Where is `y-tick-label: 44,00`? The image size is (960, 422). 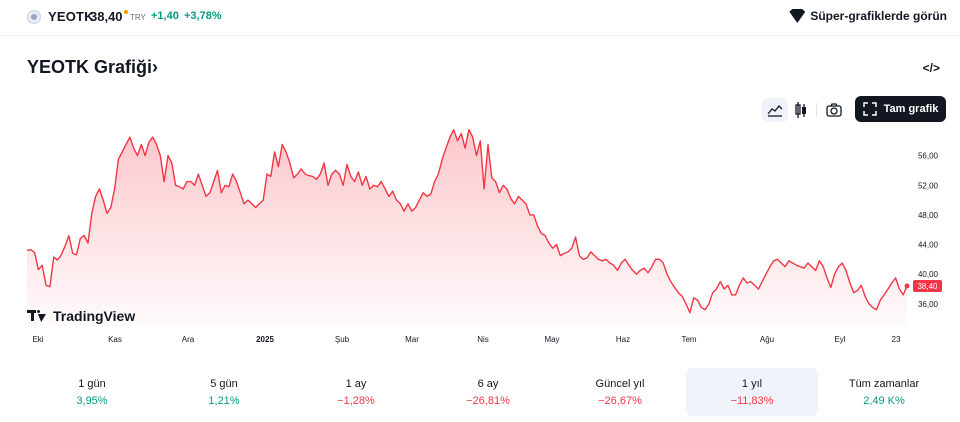 y-tick-label: 44,00 is located at coordinates (928, 245).